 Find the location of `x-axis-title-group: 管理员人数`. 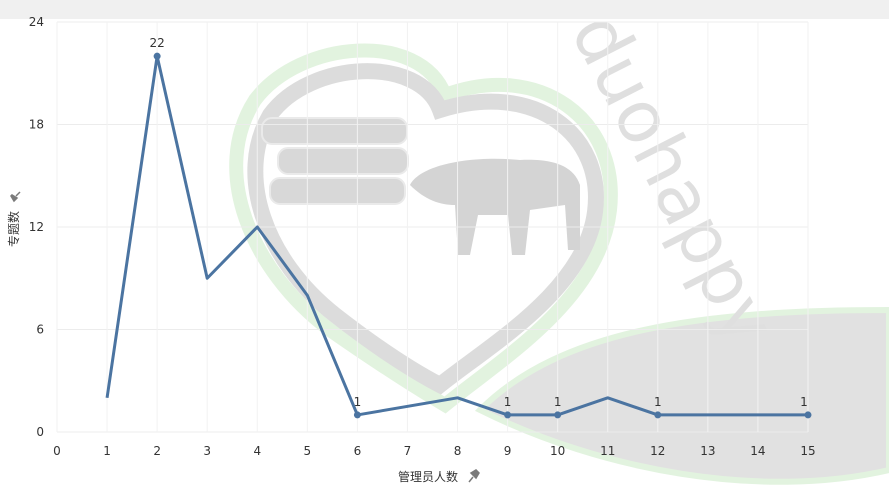

x-axis-title-group: 管理员人数 is located at coordinates (439, 476).